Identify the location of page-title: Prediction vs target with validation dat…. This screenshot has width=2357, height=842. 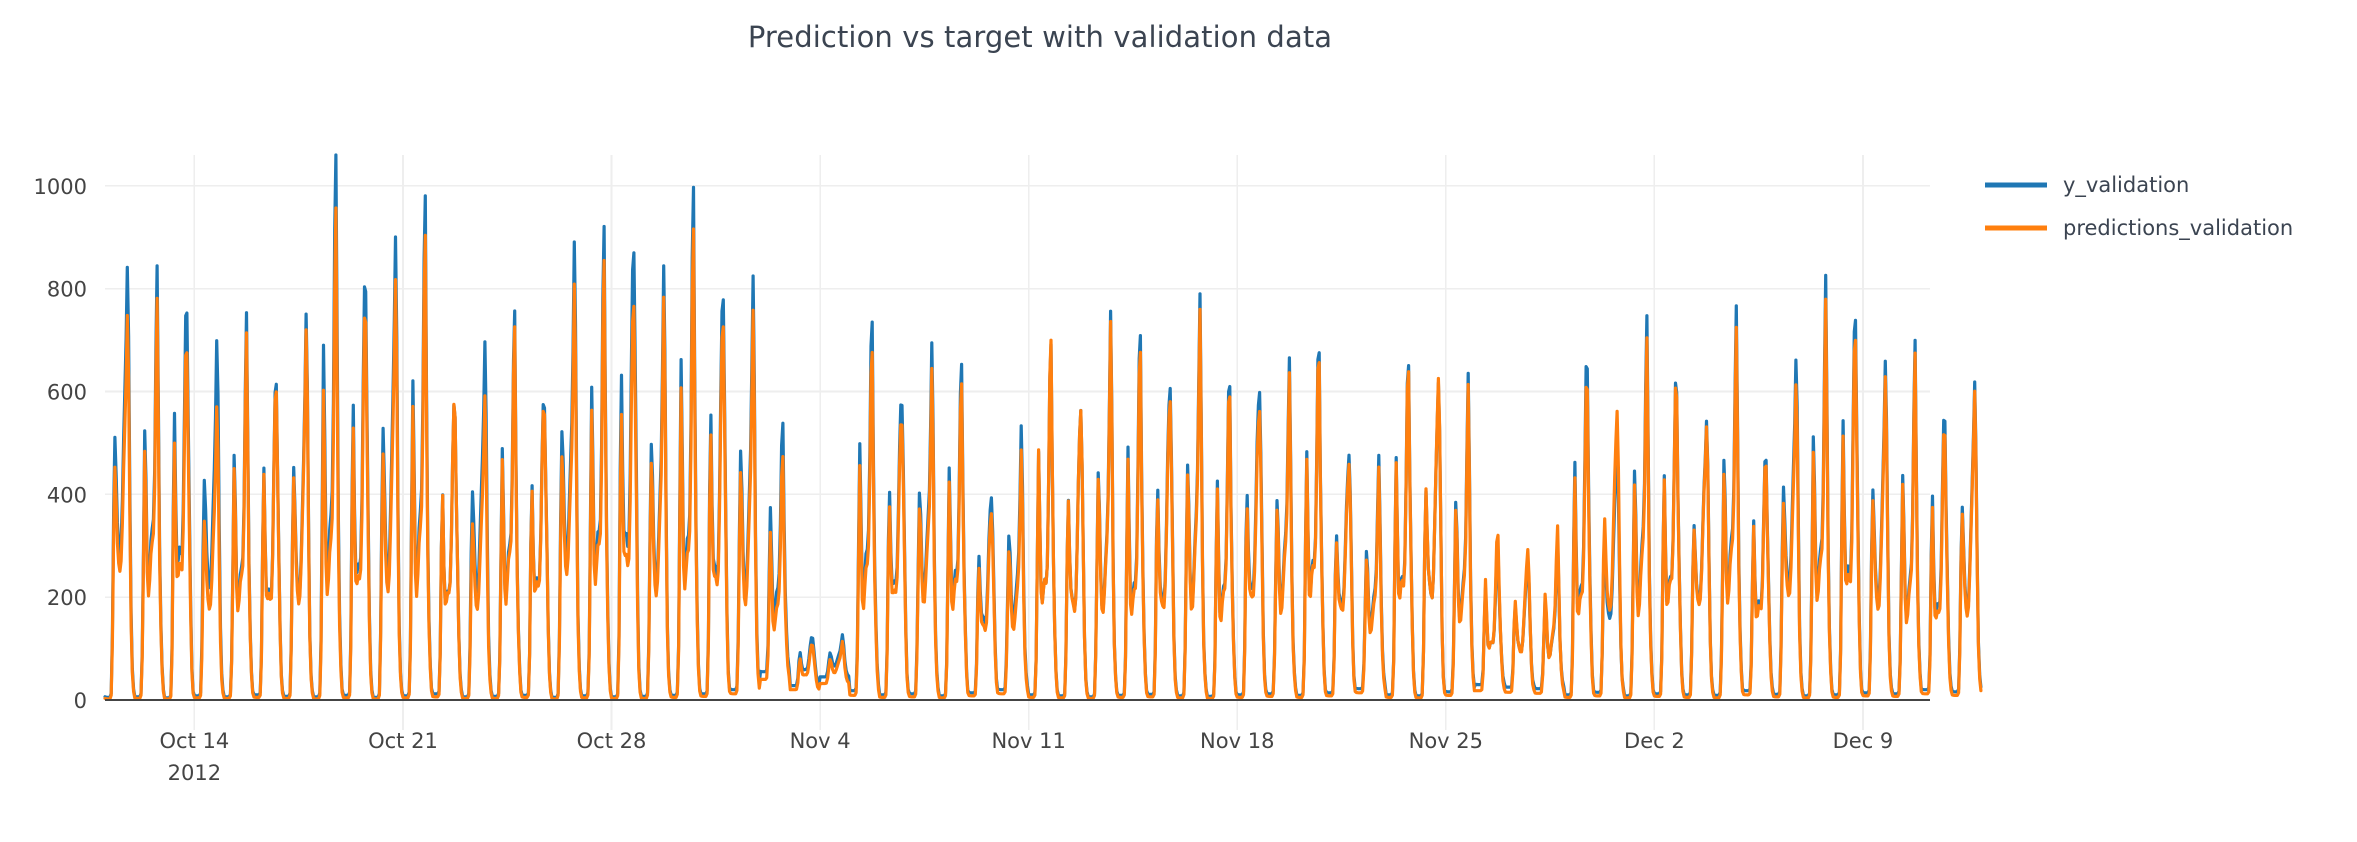
(1040, 37).